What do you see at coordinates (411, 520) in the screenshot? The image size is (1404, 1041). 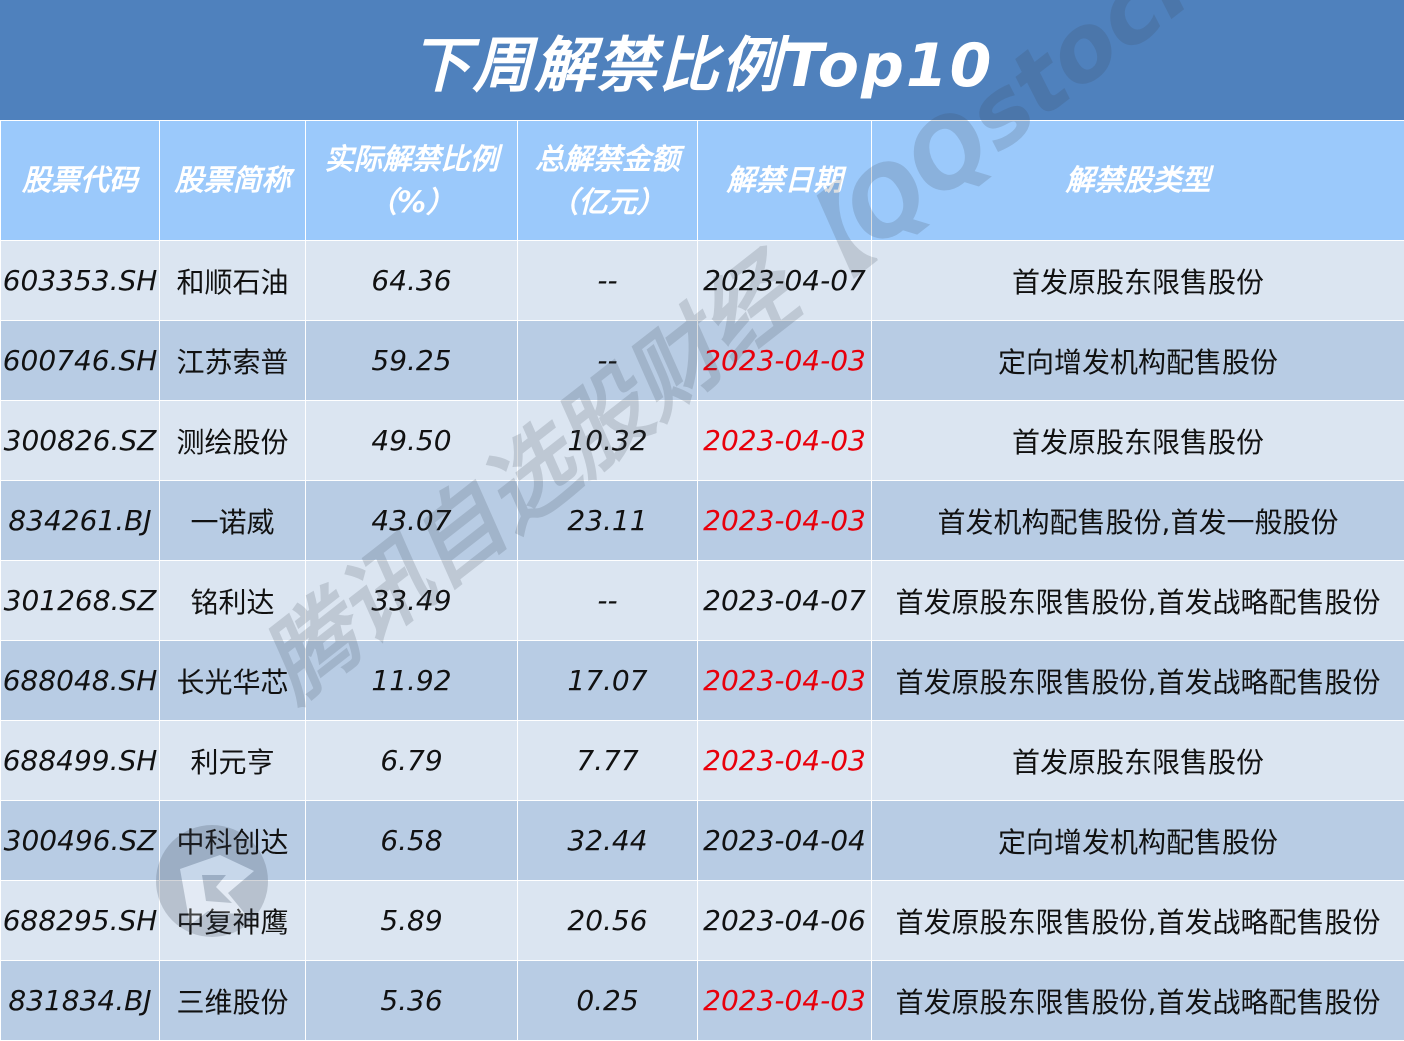 I see `cell-ratio: 43.07` at bounding box center [411, 520].